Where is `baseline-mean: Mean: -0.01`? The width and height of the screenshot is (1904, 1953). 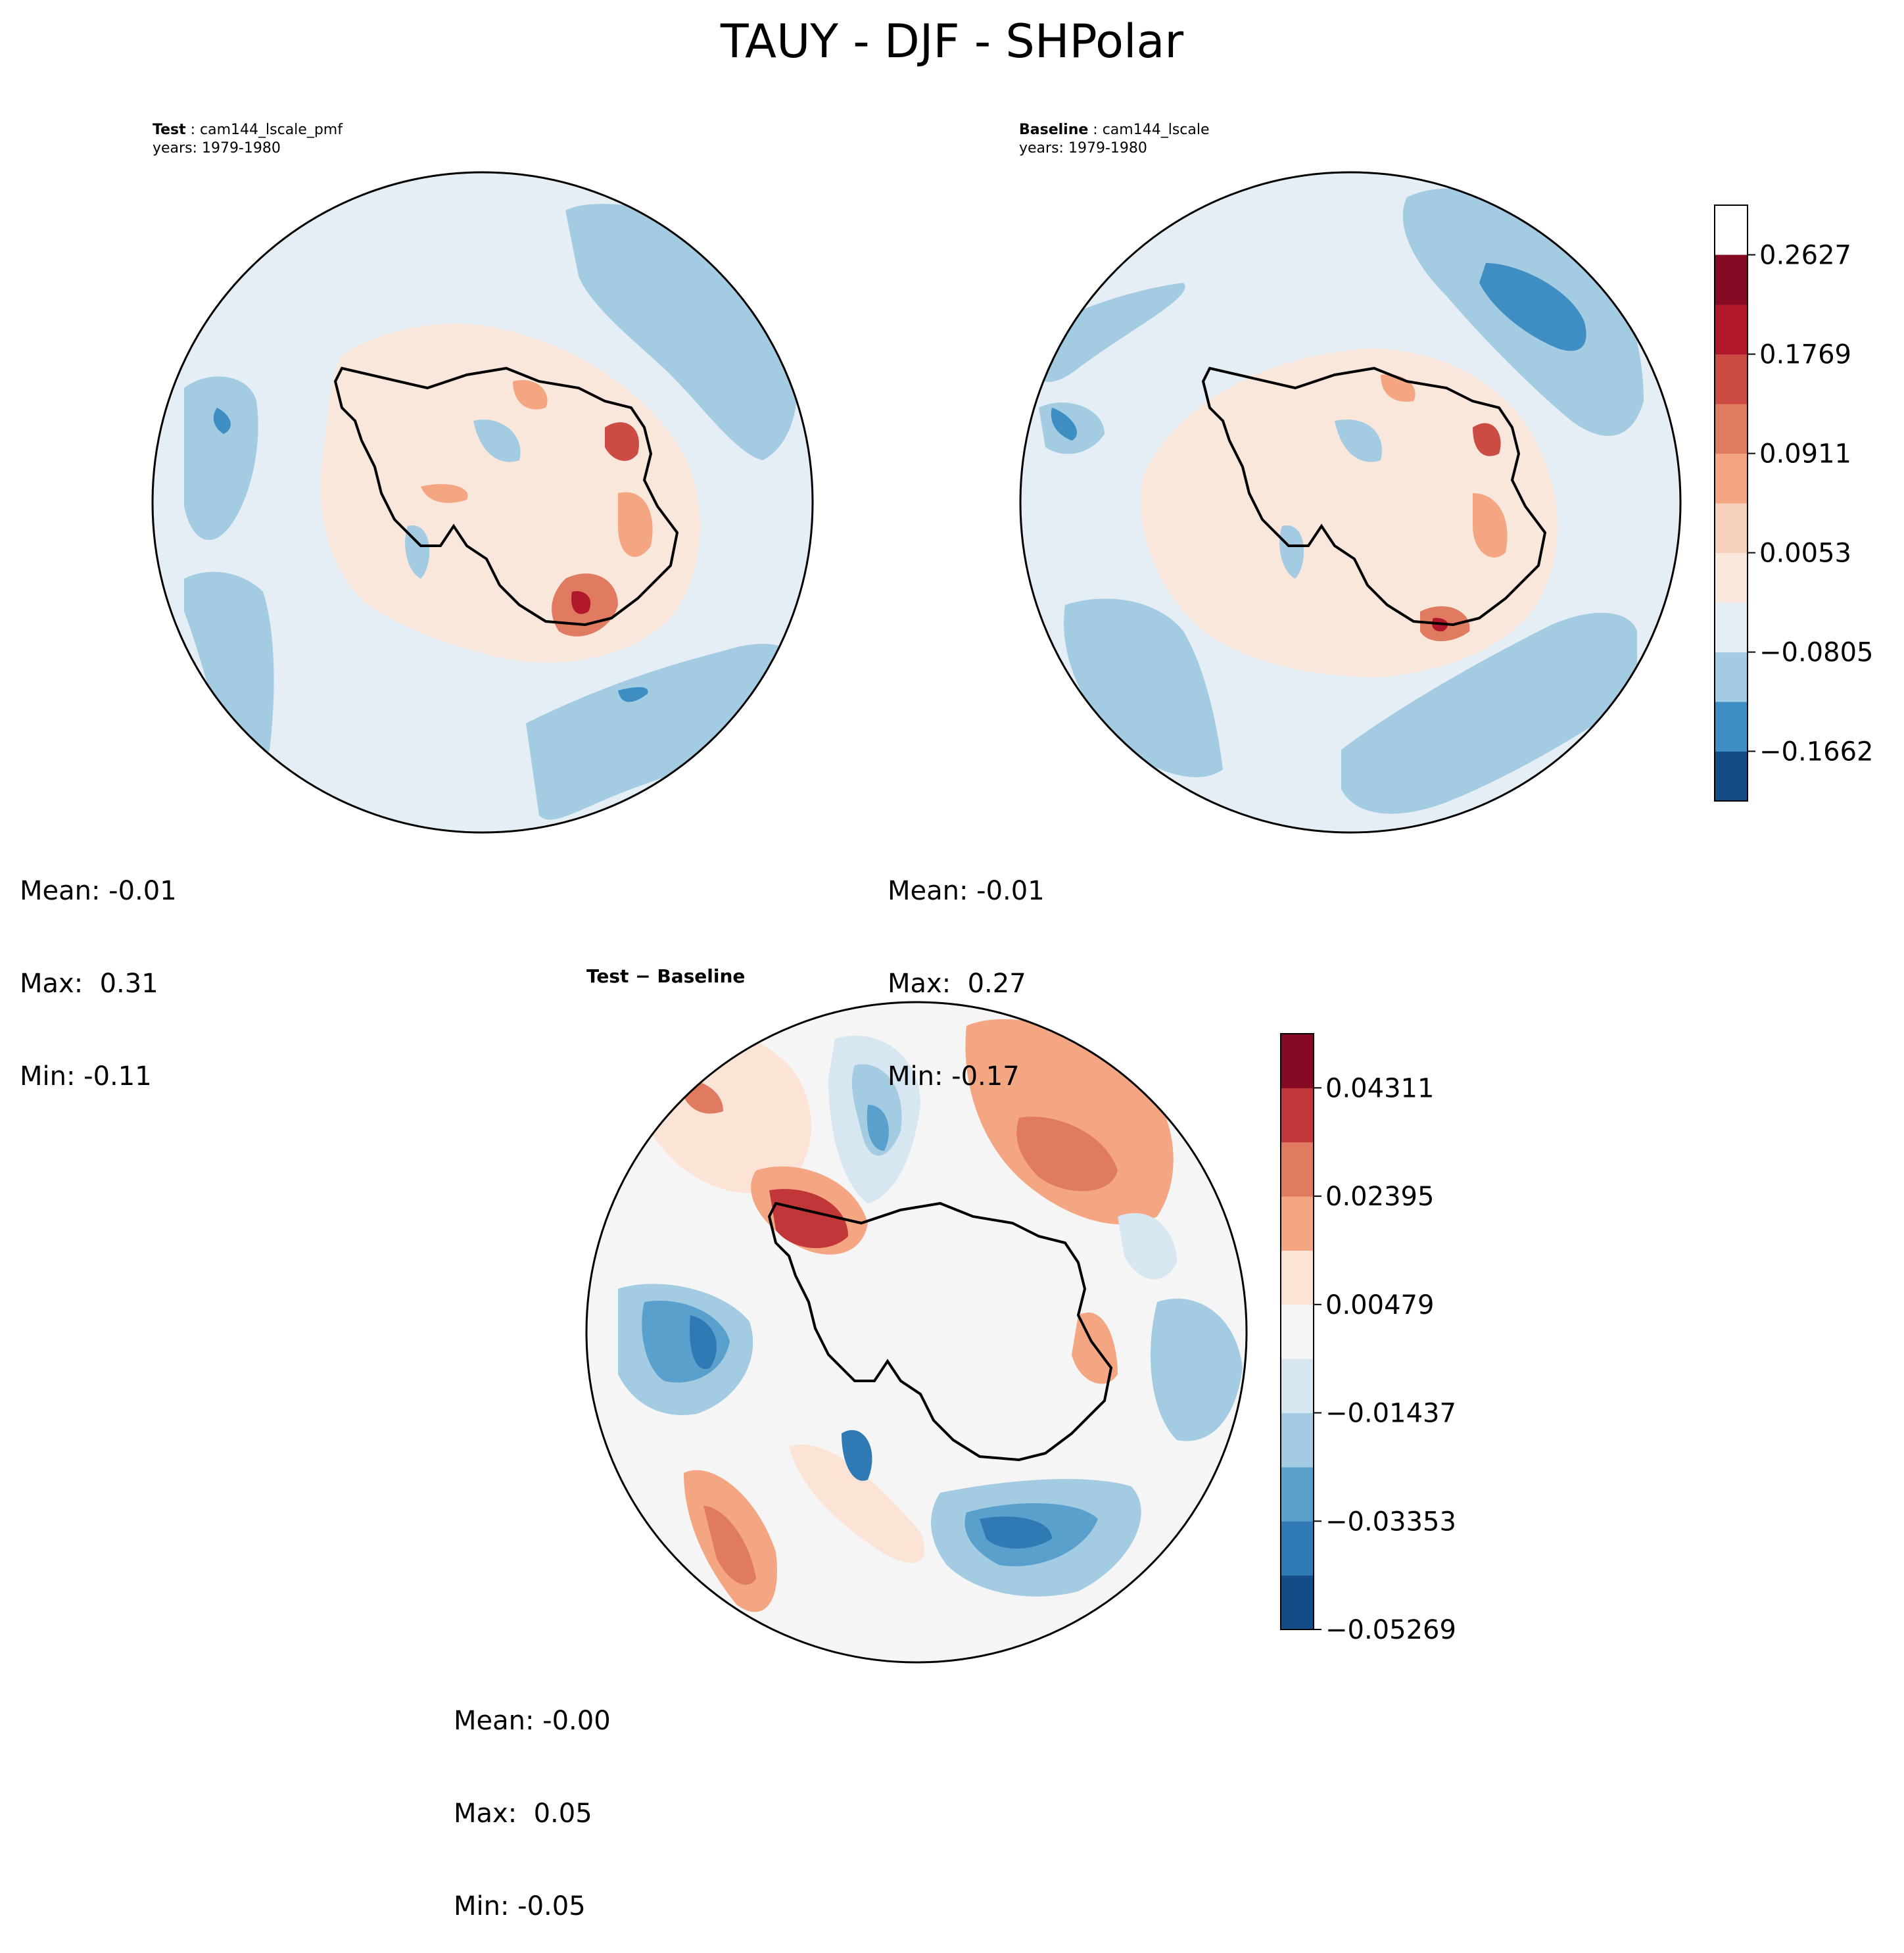 baseline-mean: Mean: -0.01 is located at coordinates (966, 891).